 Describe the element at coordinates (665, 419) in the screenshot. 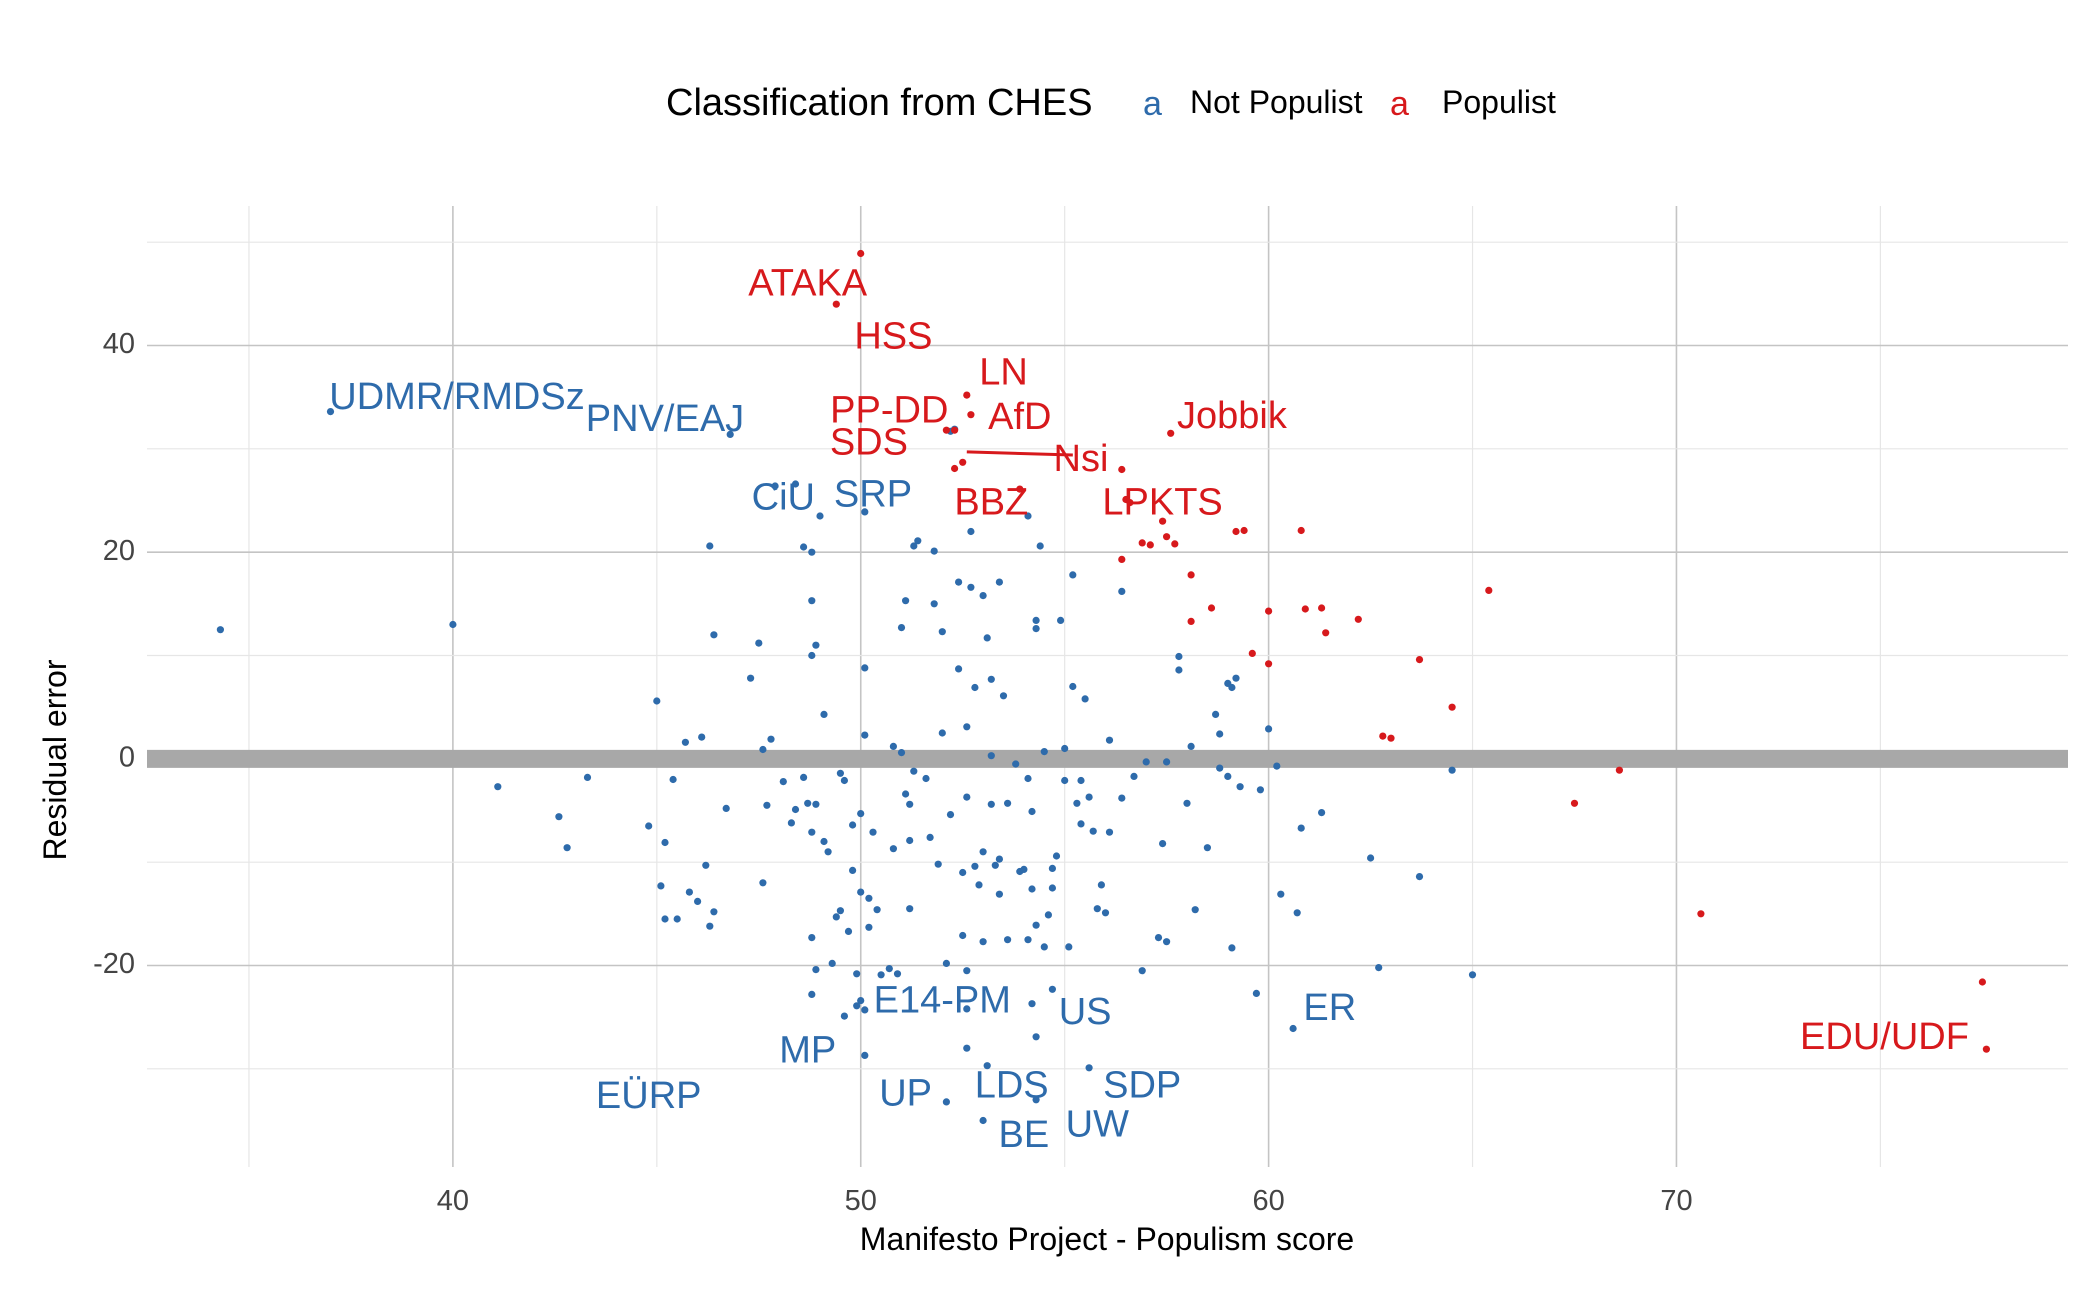

I see `party-label-pnv-eaj: PNV/EAJ` at that location.